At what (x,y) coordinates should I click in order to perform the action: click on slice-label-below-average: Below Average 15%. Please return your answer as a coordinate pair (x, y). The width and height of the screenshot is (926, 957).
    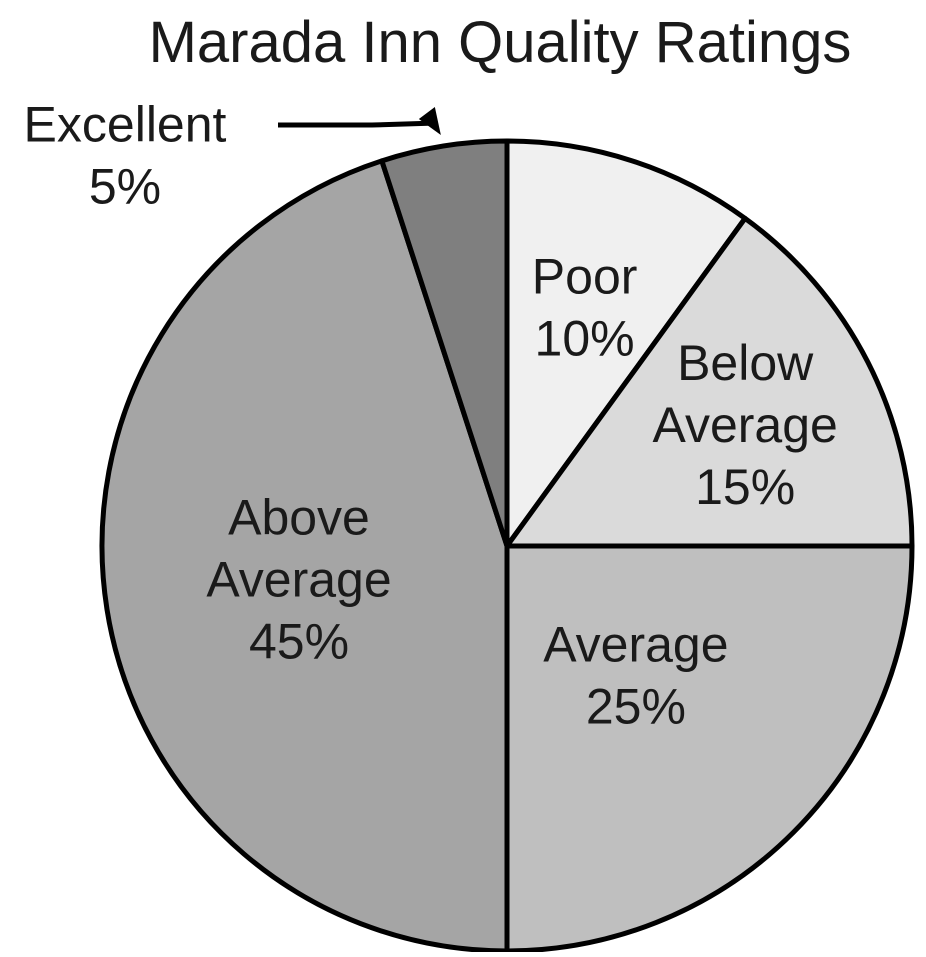
    Looking at the image, I should click on (745, 425).